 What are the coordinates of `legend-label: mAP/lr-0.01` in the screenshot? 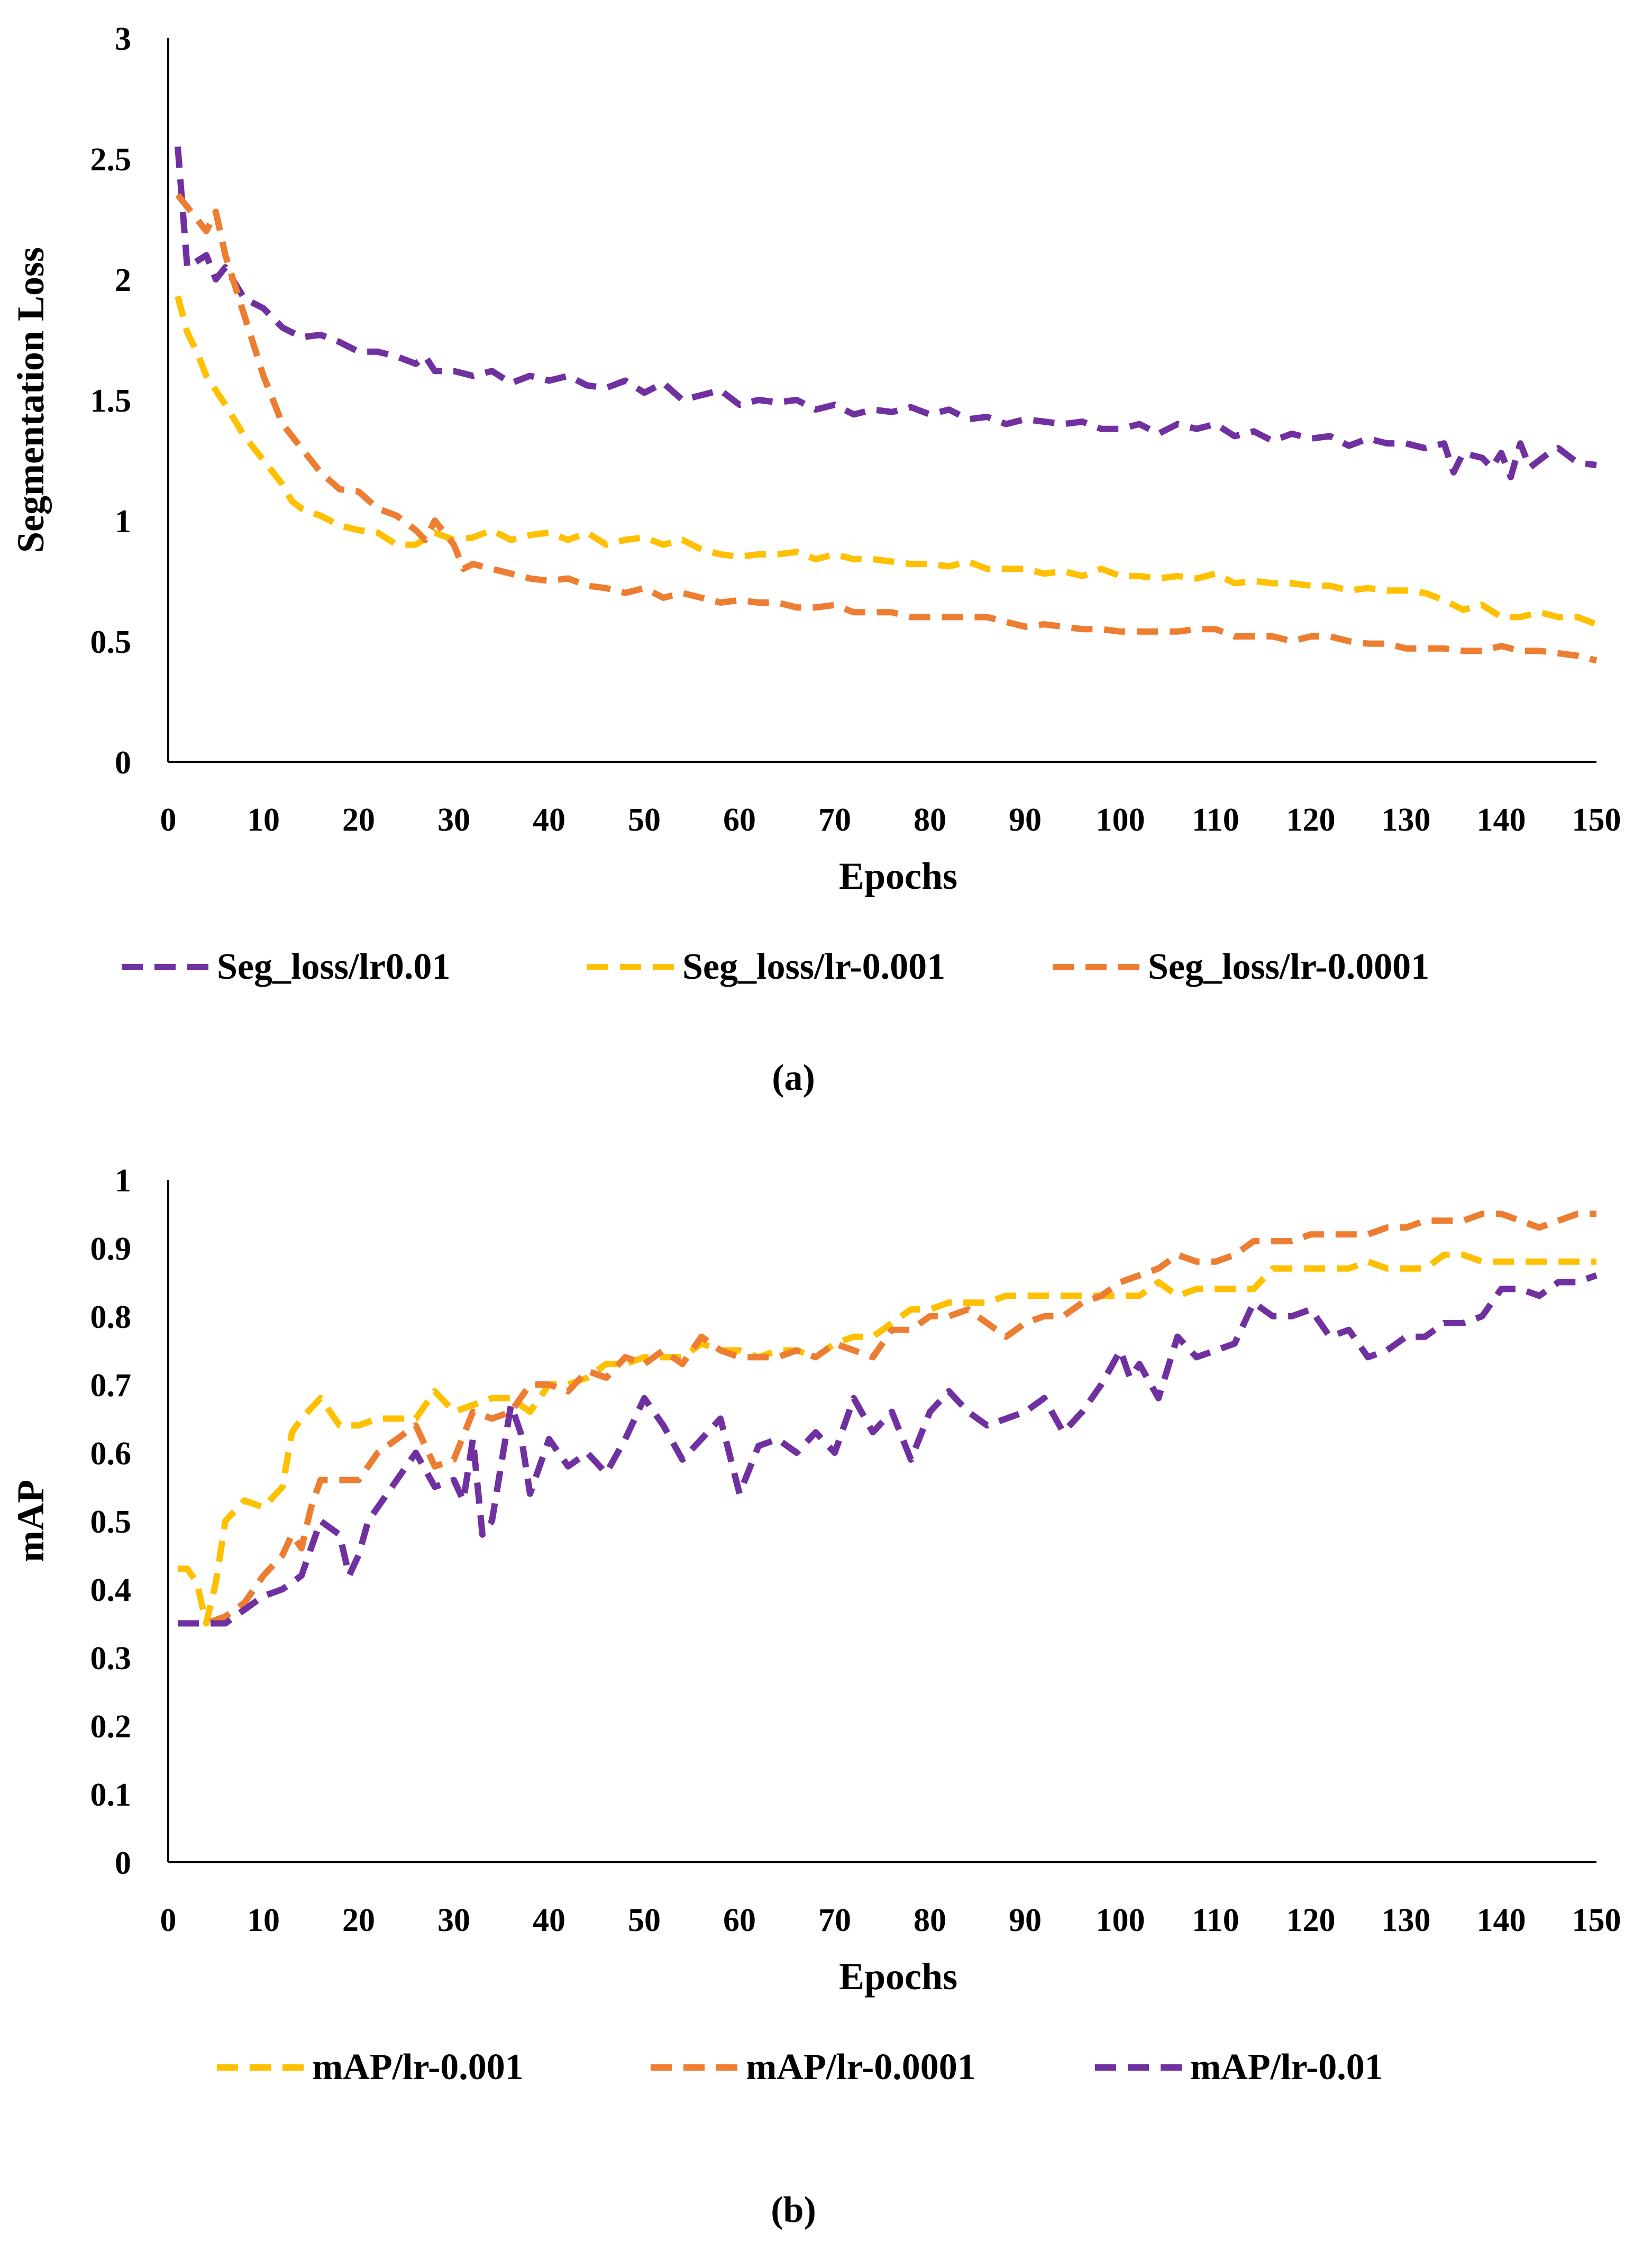 It's located at (1286, 2067).